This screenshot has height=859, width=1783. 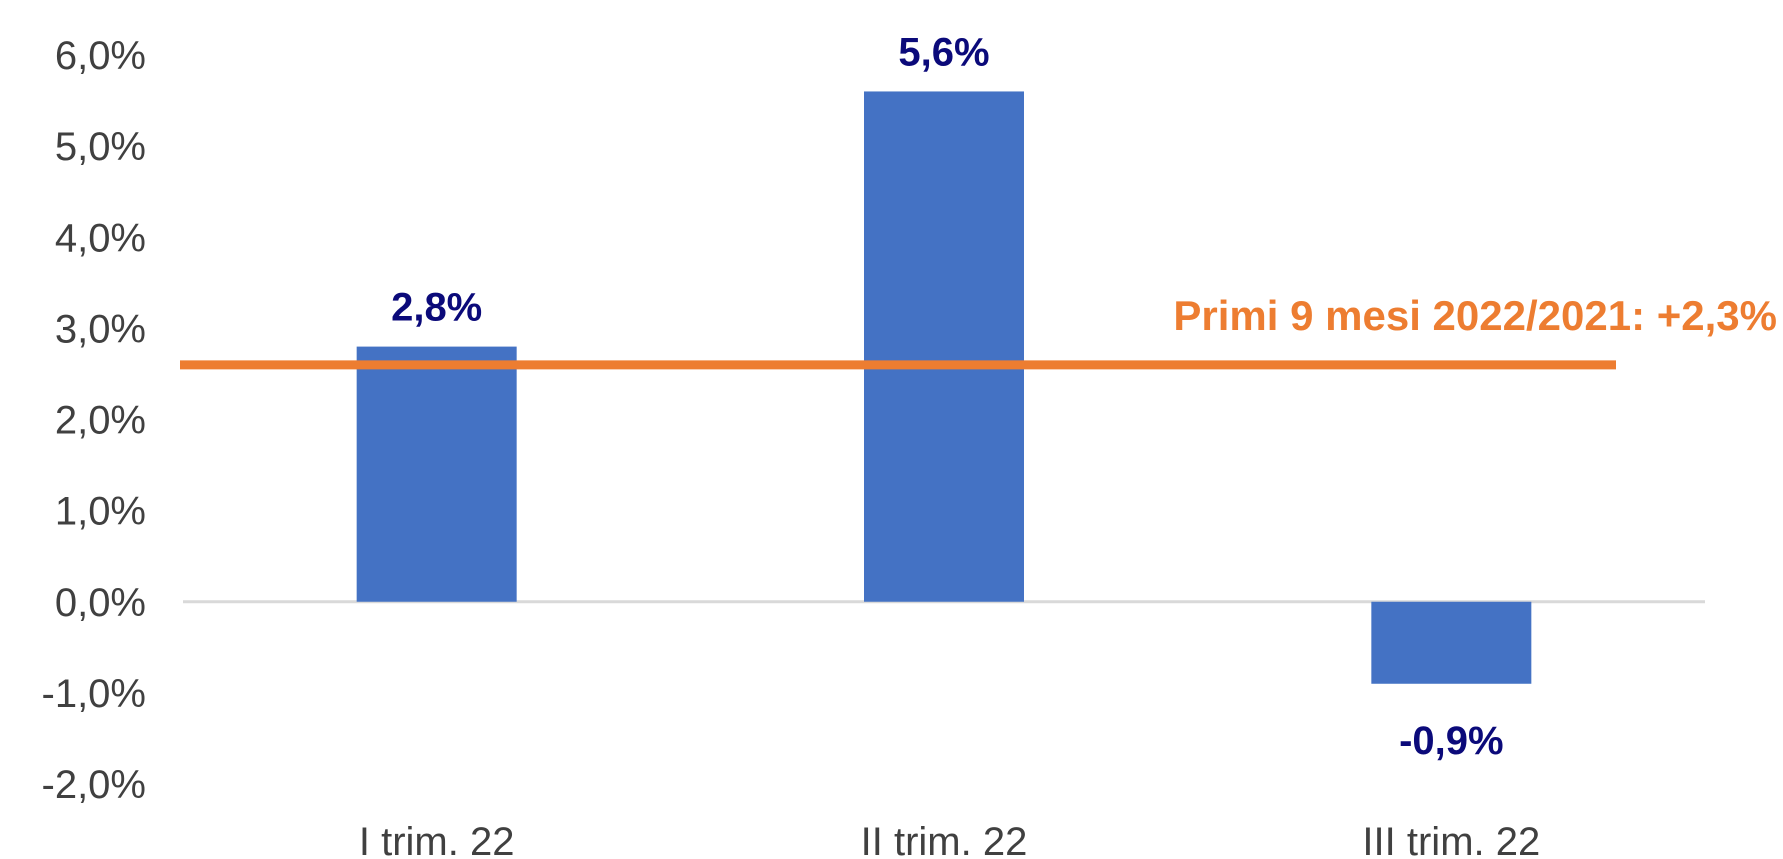 I want to click on x-axis-category-labels: I trim. 22 II trim. 22 III trim. 22, so click(x=949, y=839).